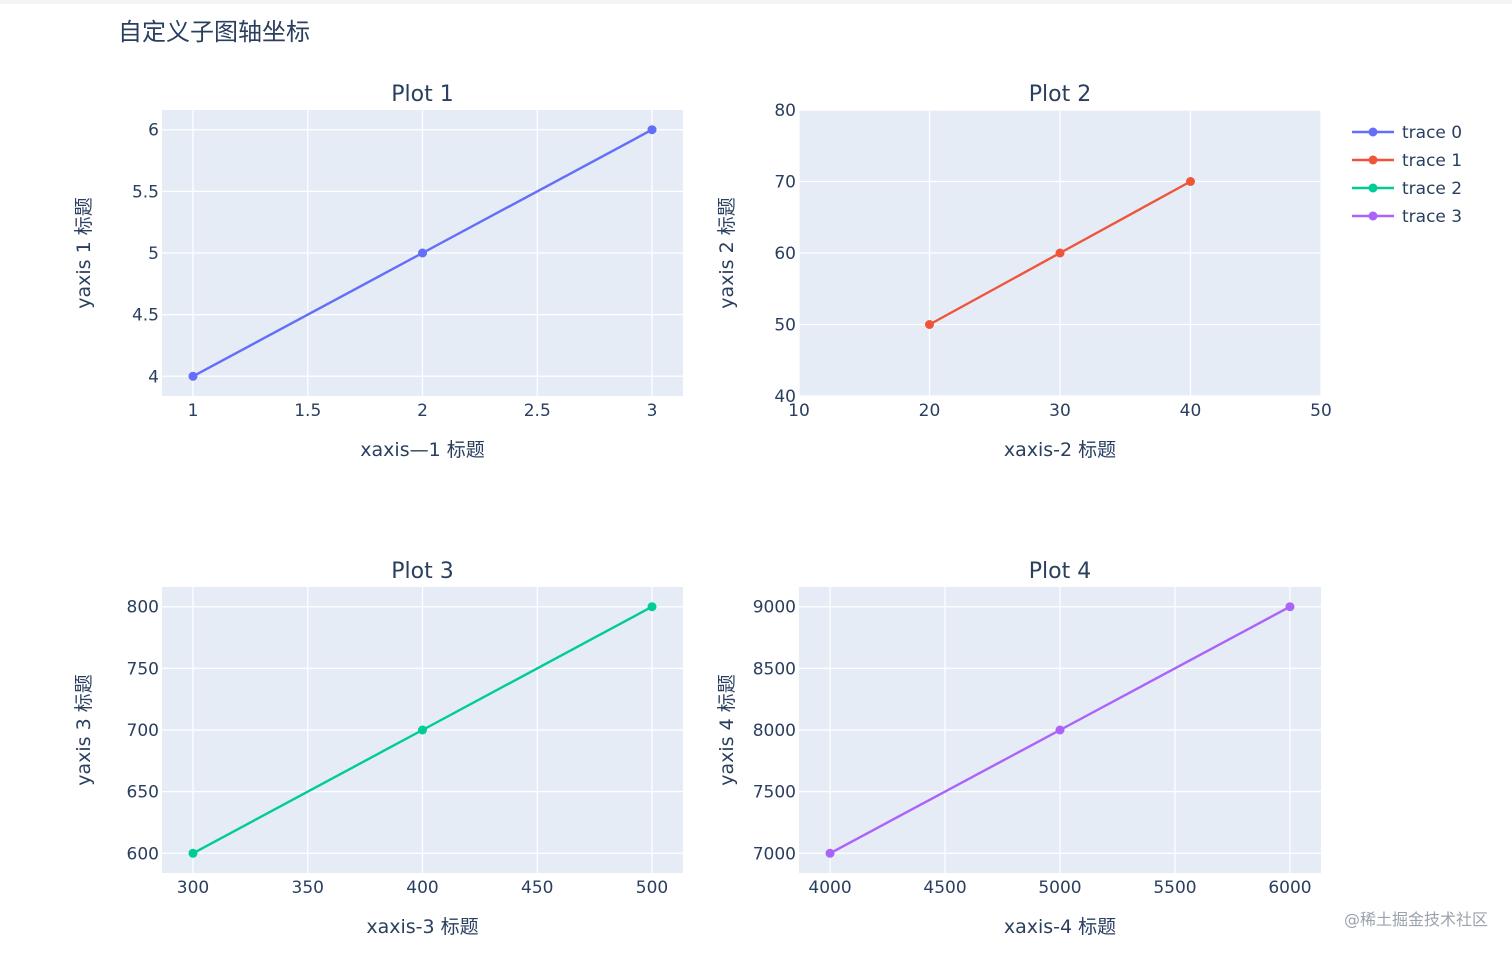  I want to click on y-axis-title: yaxis 2 标题, so click(727, 252).